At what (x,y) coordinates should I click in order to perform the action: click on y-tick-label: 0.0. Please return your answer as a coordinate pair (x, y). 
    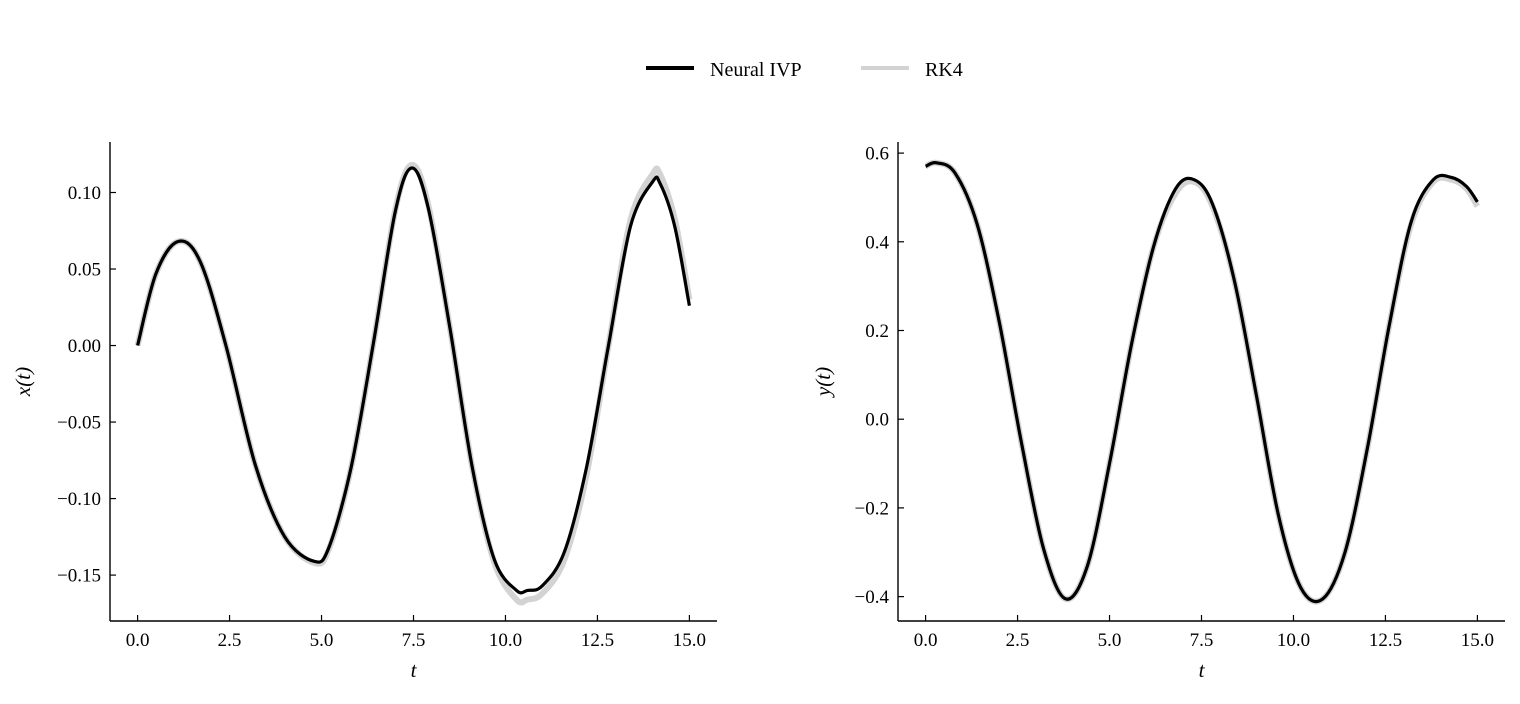
    Looking at the image, I should click on (877, 420).